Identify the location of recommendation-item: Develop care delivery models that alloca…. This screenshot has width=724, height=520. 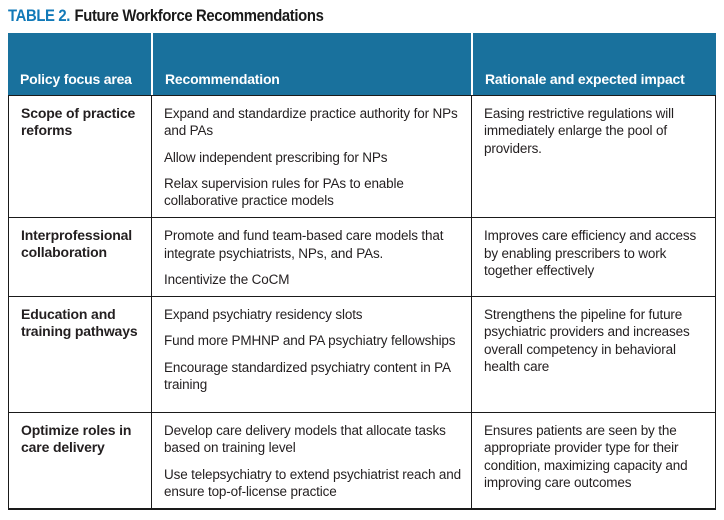
(305, 439).